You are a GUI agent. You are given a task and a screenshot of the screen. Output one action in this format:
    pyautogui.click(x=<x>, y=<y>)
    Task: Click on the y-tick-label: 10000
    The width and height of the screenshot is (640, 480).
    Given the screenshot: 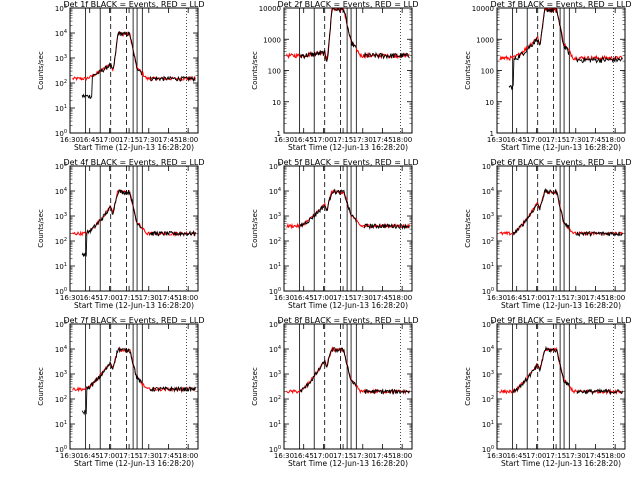 What is the action you would take?
    pyautogui.click(x=483, y=9)
    